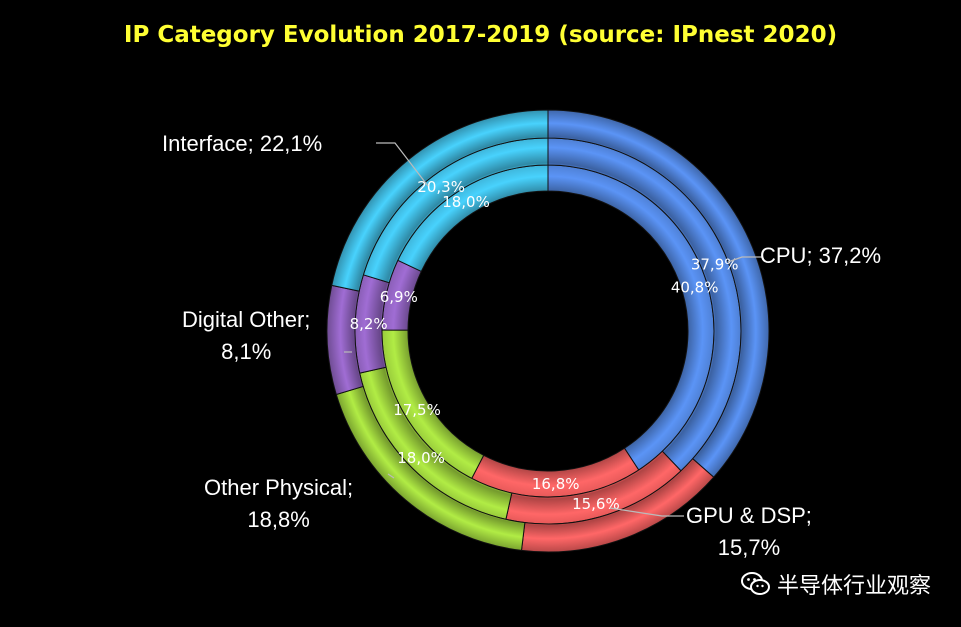  What do you see at coordinates (749, 532) in the screenshot?
I see `legend-label-gpu-dsp: GPU & DSP; 15,7%` at bounding box center [749, 532].